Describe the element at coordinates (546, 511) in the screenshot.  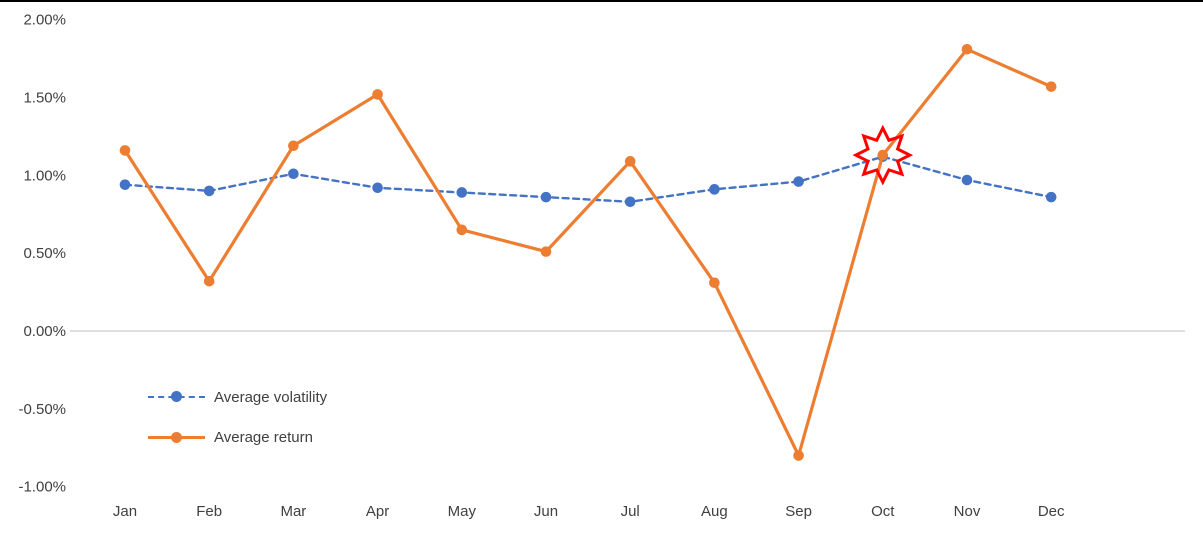
I see `svg-text: Jun` at that location.